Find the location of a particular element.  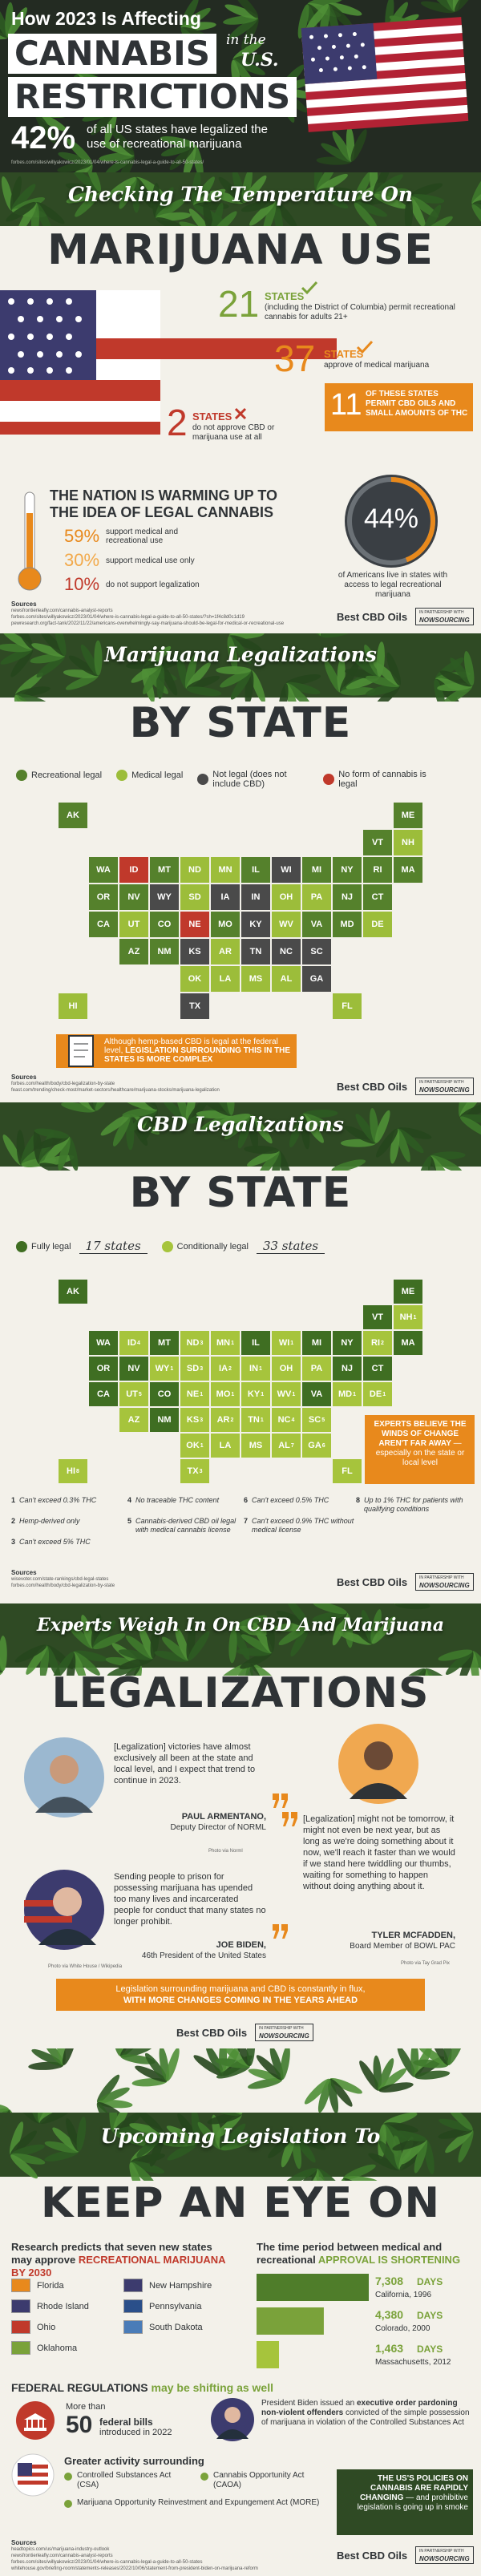

legend-swatch is located at coordinates (21, 775).